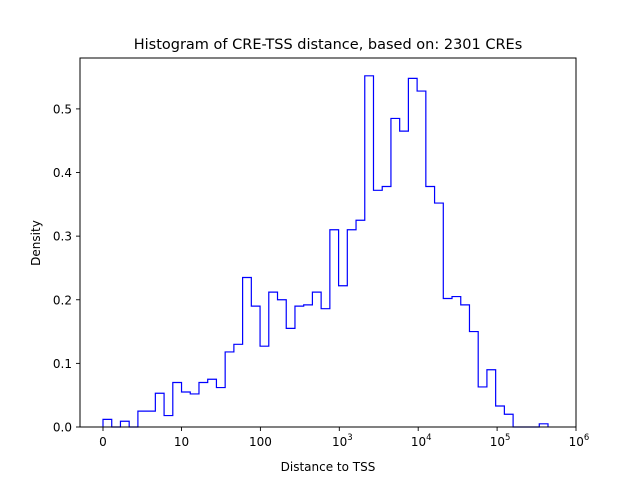 The height and width of the screenshot is (480, 640). I want to click on y-tick-label: 0.1, so click(62, 364).